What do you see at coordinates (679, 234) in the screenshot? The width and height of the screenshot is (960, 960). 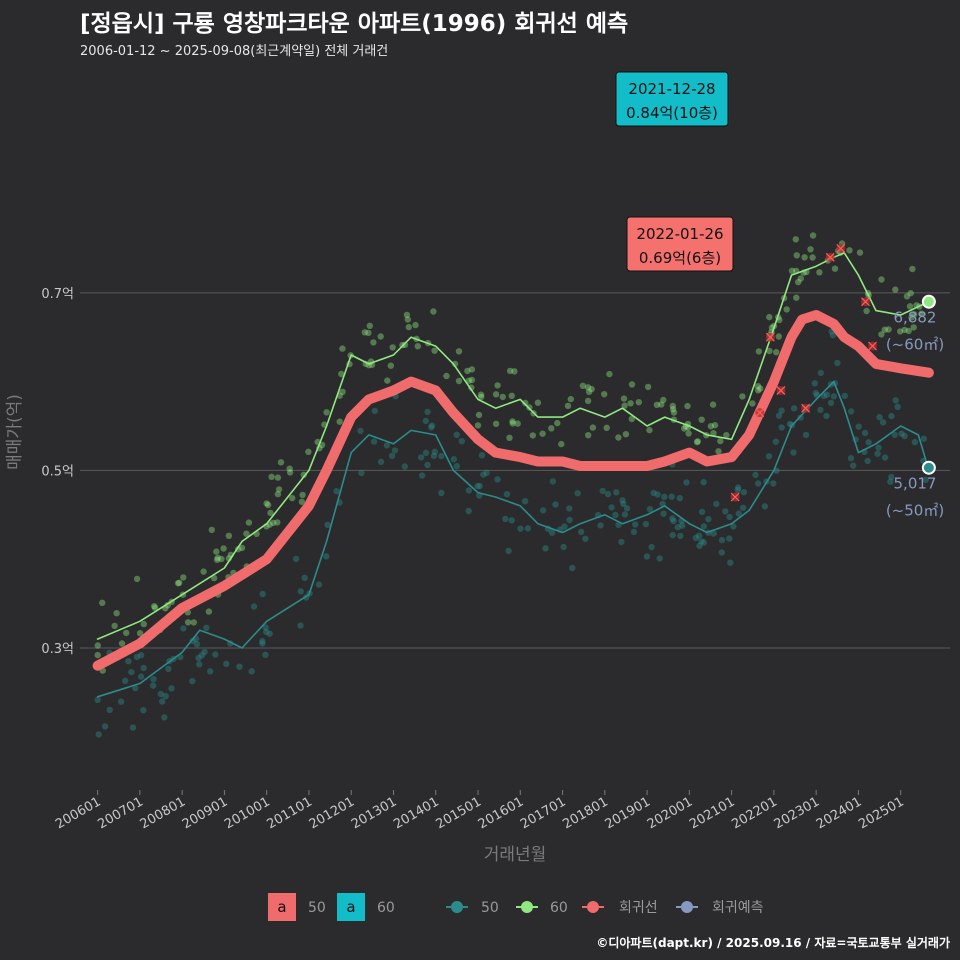 I see `callout-date: 2022-01-26` at bounding box center [679, 234].